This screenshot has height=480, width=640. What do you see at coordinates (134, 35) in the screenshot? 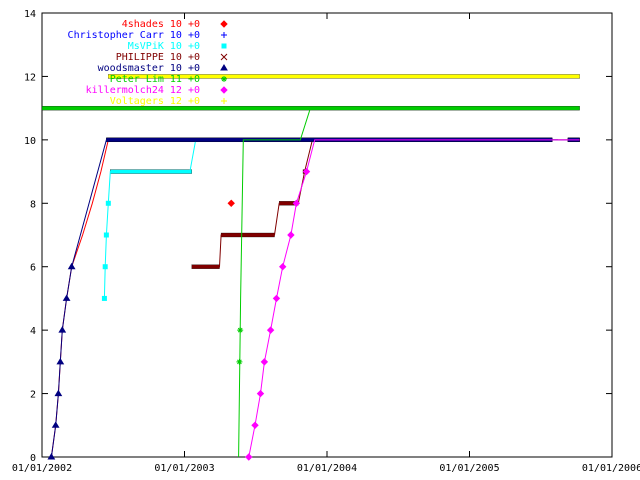
I see `legend-entry-label: Christopher Carr 10 +0` at bounding box center [134, 35].